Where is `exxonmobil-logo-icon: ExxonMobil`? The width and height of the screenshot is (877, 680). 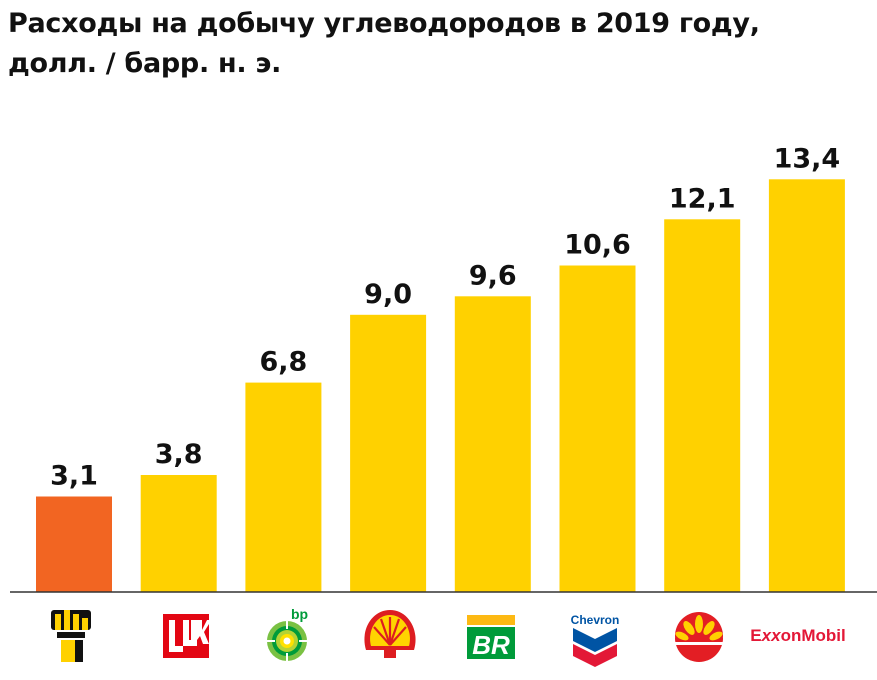
exxonmobil-logo-icon: ExxonMobil is located at coordinates (797, 635).